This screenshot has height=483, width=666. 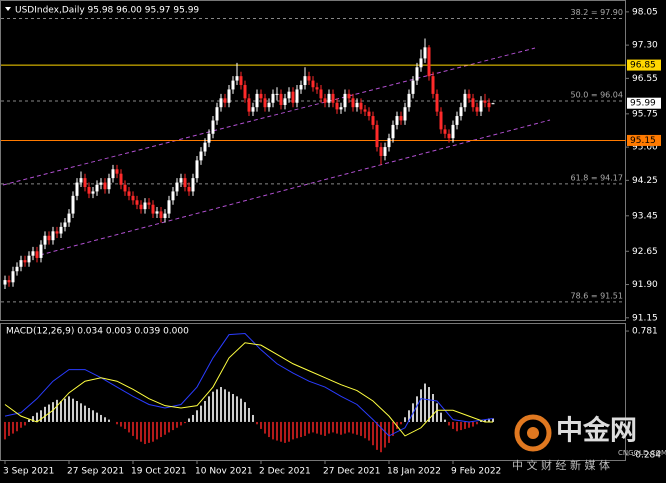 What do you see at coordinates (95, 472) in the screenshot?
I see `x-tick-label: 27 Sep 2021` at bounding box center [95, 472].